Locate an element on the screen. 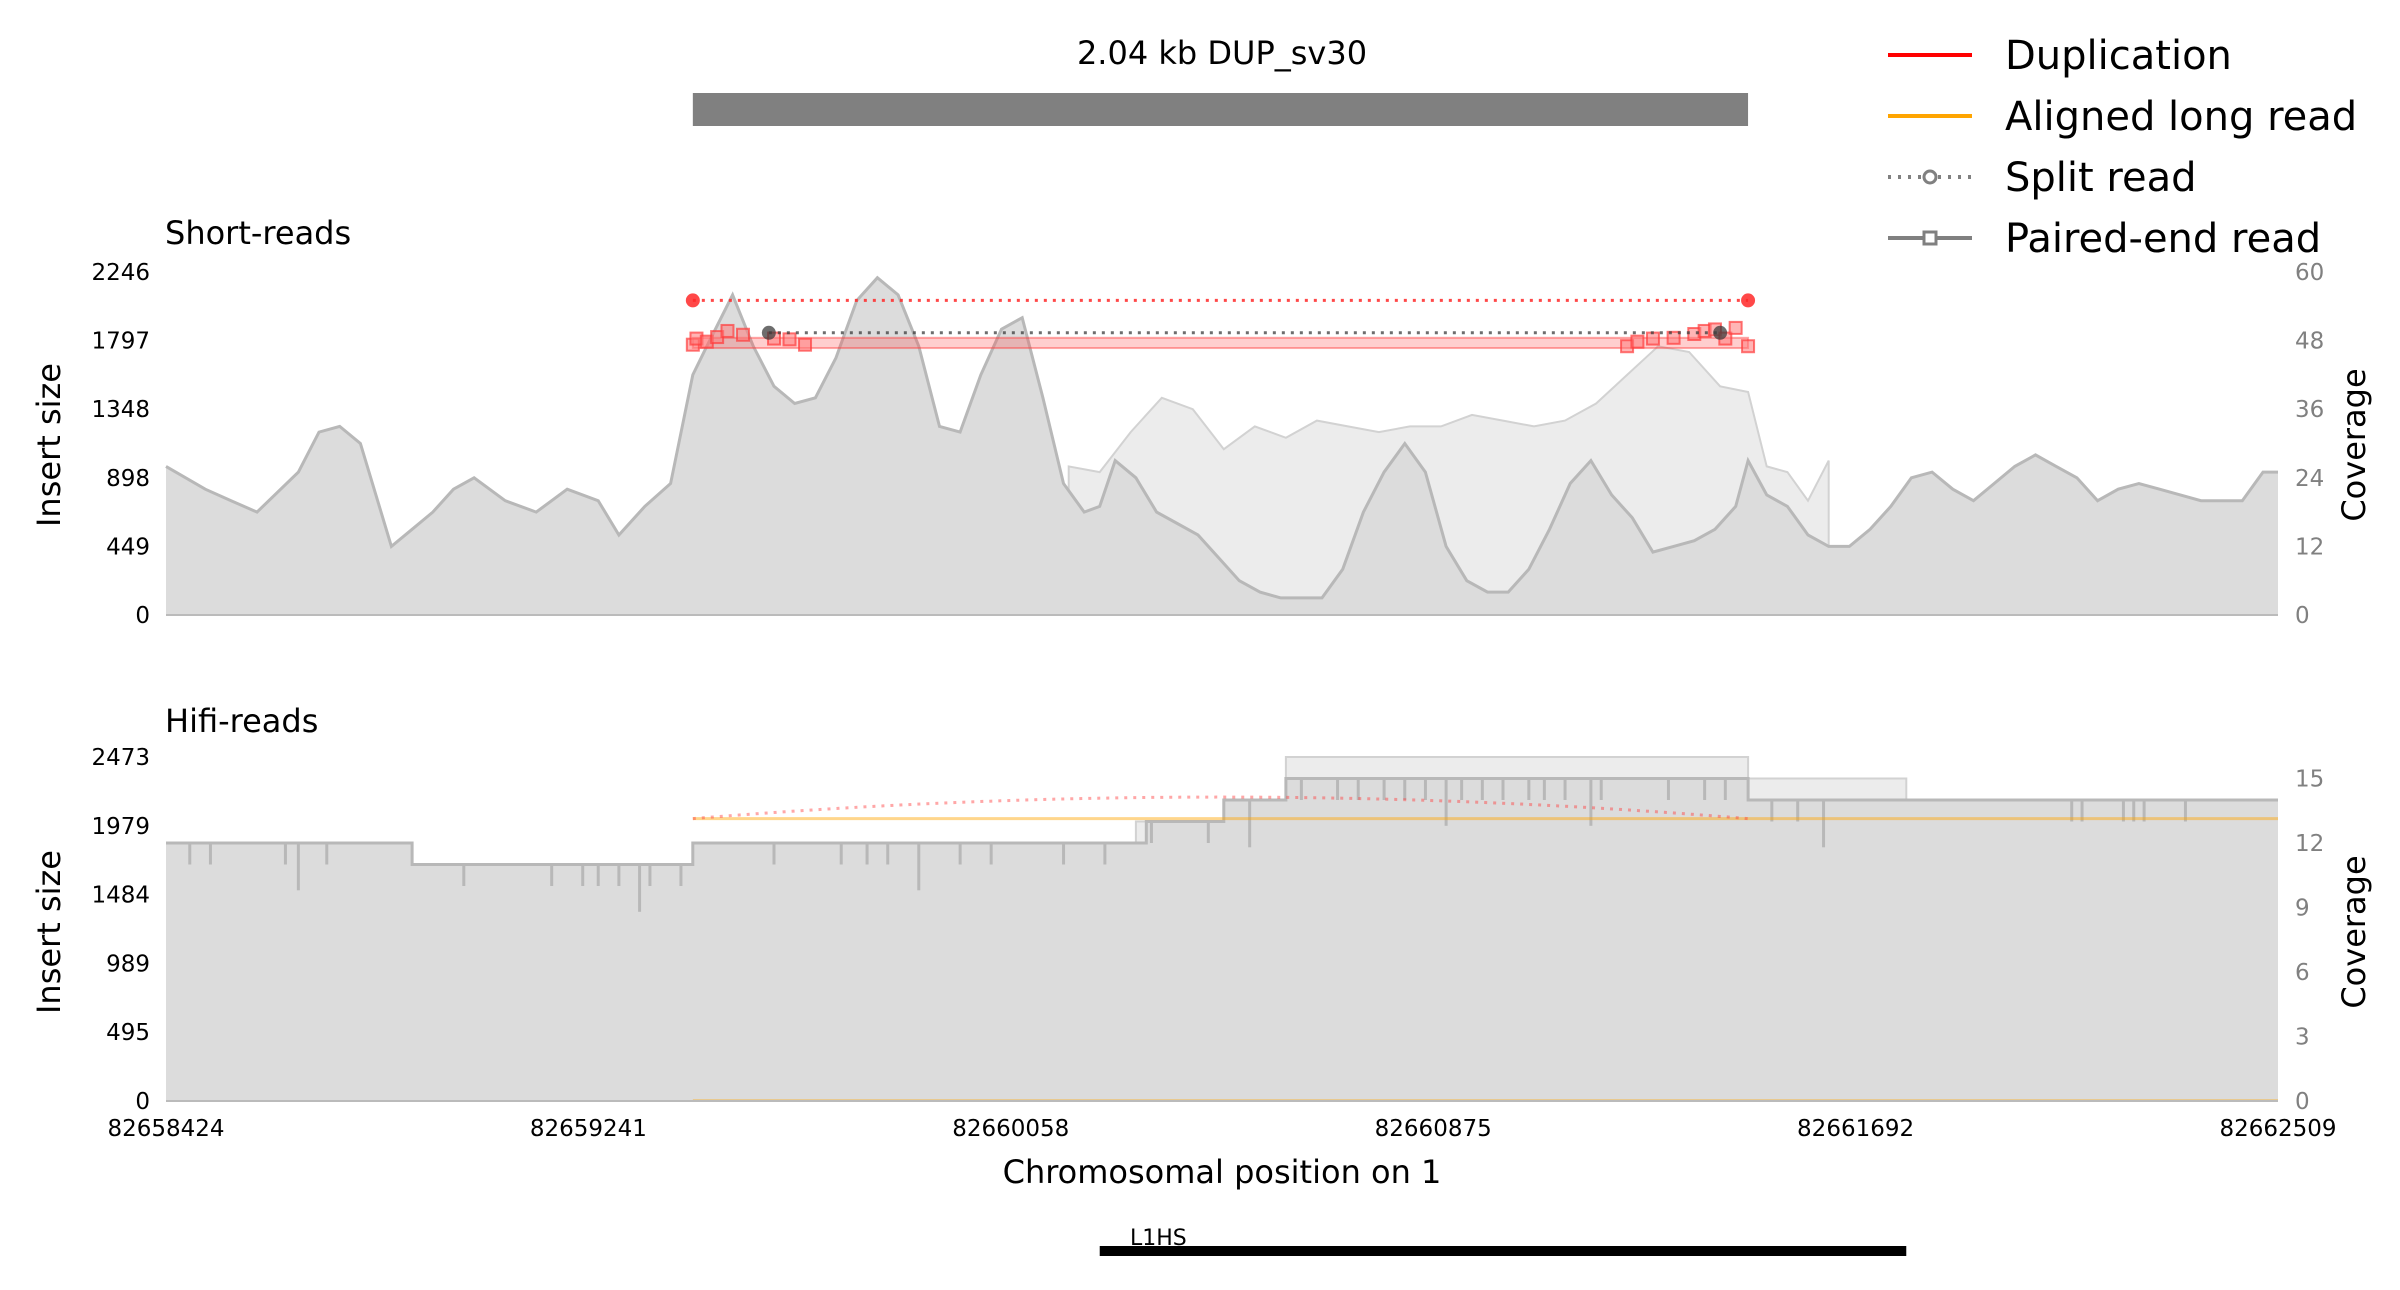 This screenshot has width=2400, height=1290. legend-label: Aligned long read is located at coordinates (2181, 117).